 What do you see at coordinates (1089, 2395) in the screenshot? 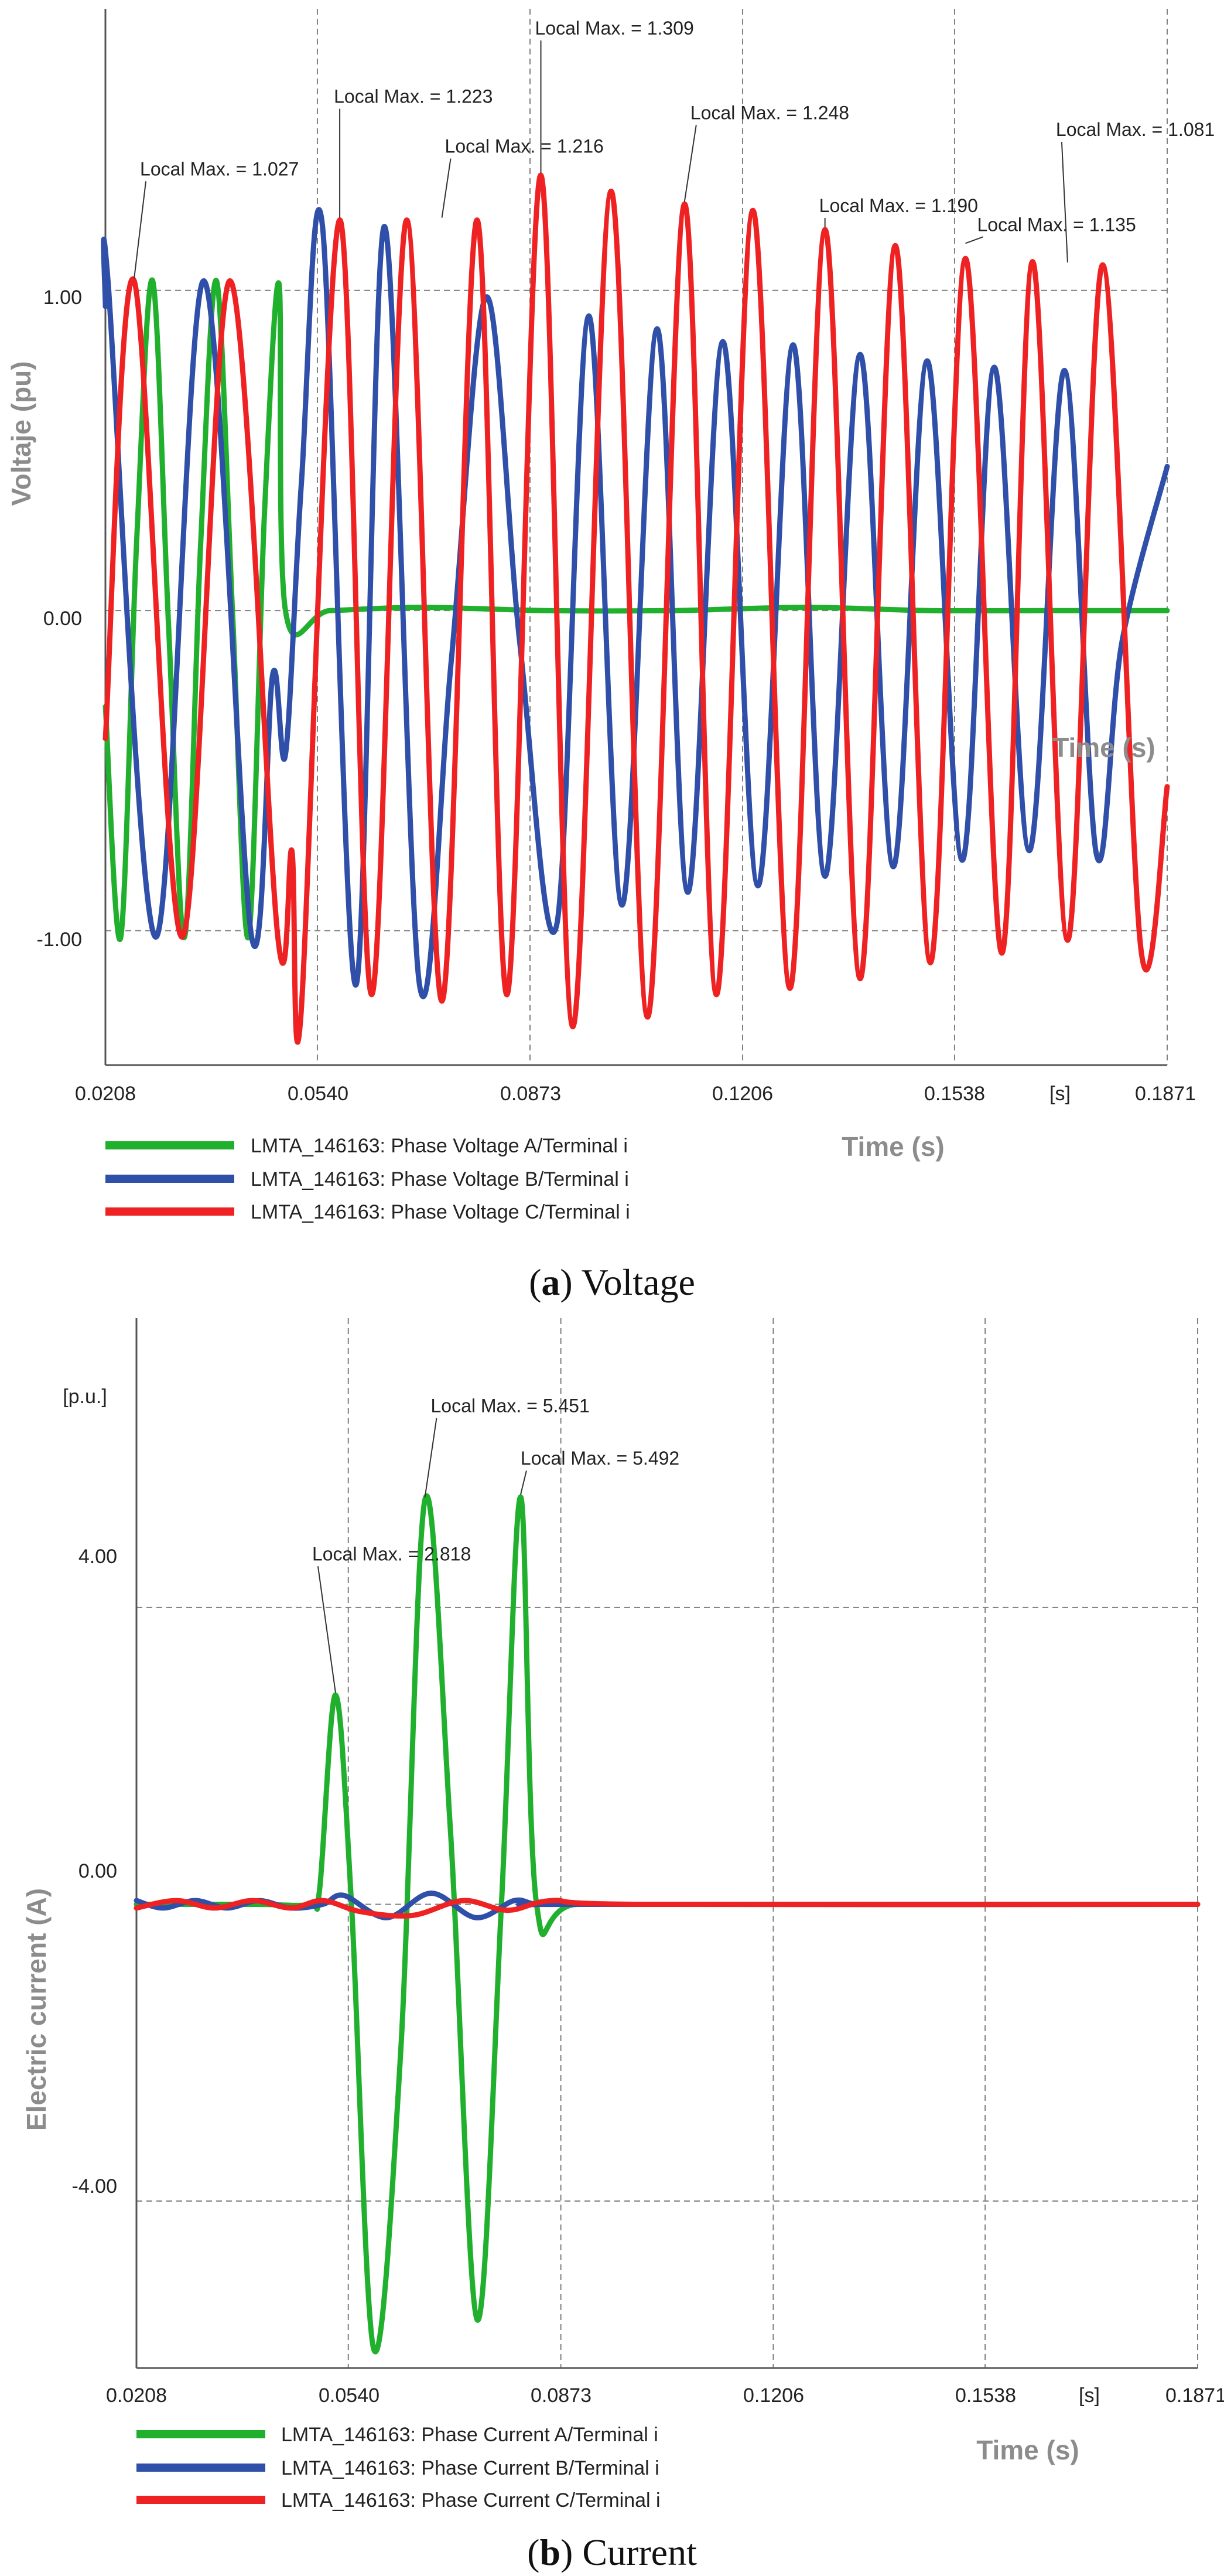
I see `current-xunit: [s]` at bounding box center [1089, 2395].